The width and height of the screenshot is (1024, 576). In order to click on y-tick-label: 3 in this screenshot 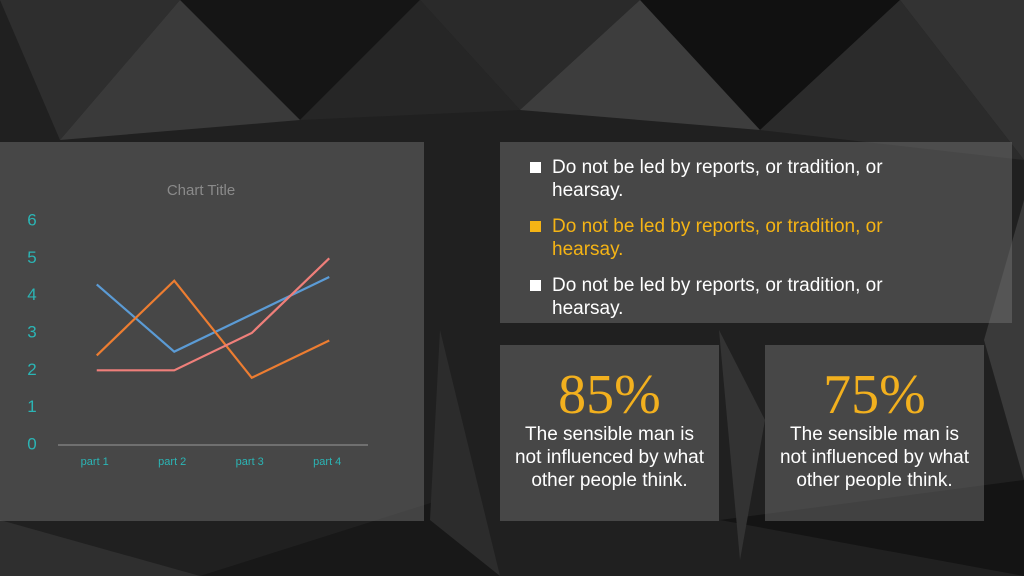, I will do `click(31, 331)`.